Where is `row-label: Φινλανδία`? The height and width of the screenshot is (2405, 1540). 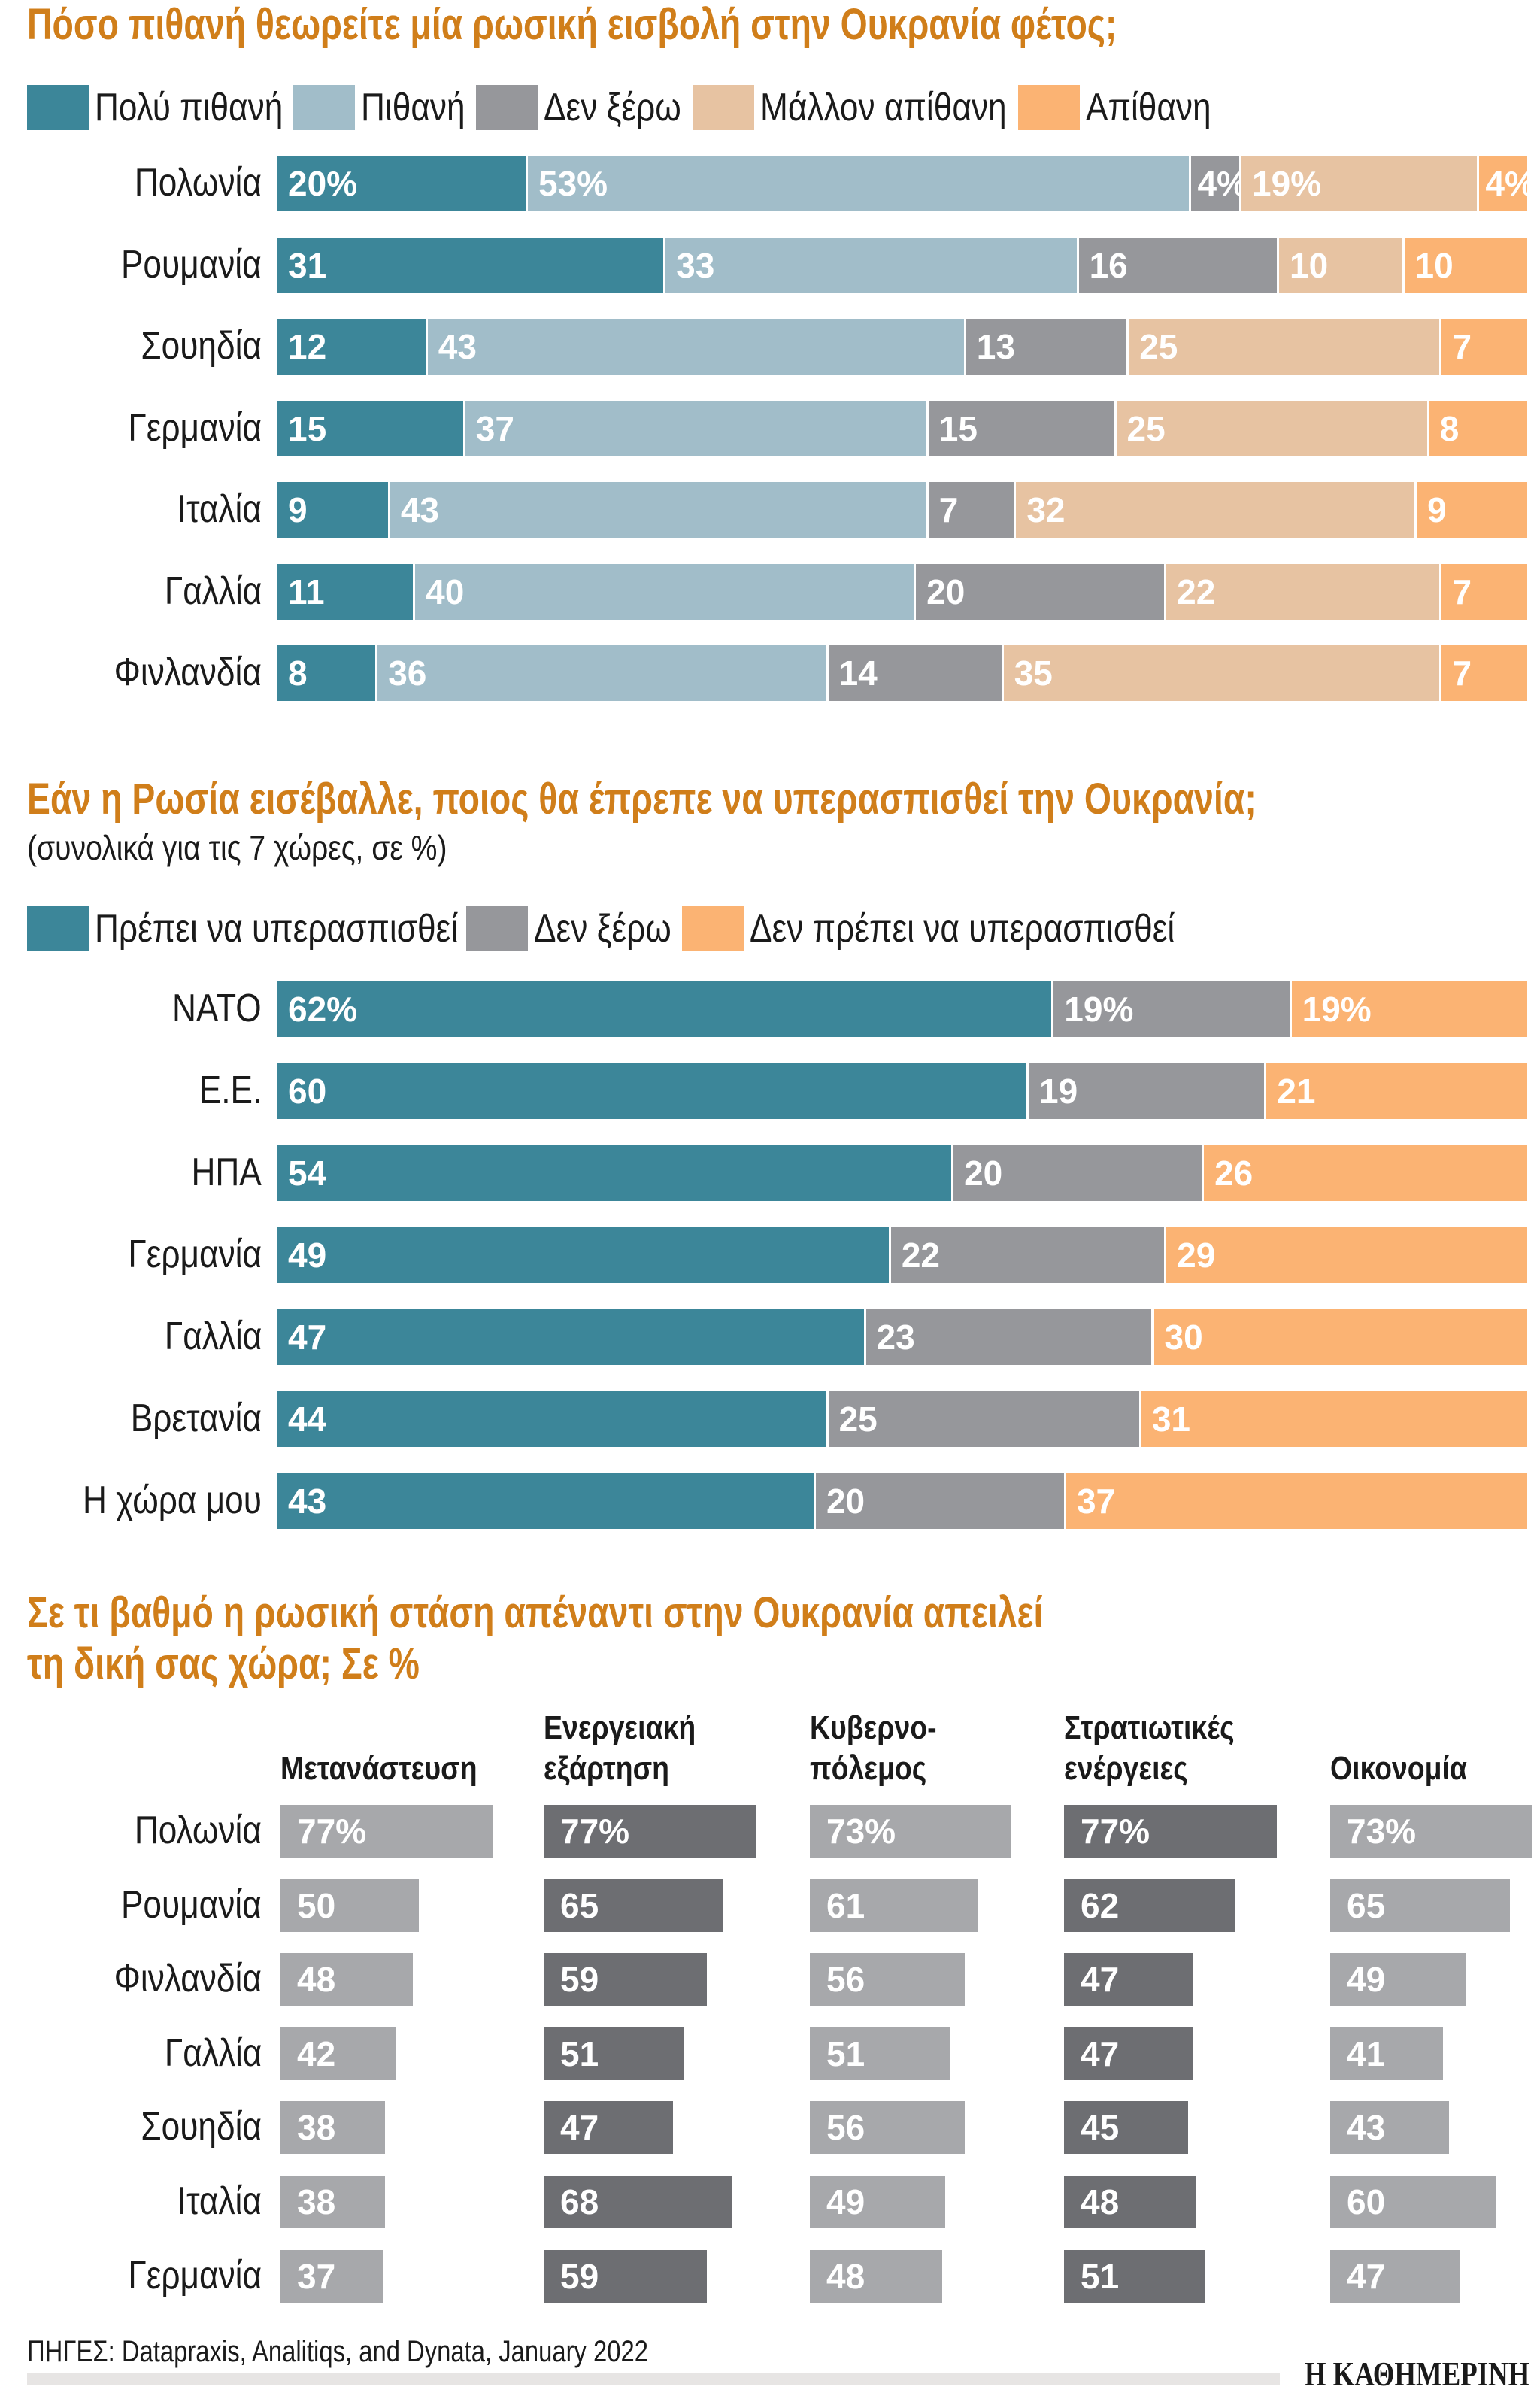 row-label: Φινλανδία is located at coordinates (188, 672).